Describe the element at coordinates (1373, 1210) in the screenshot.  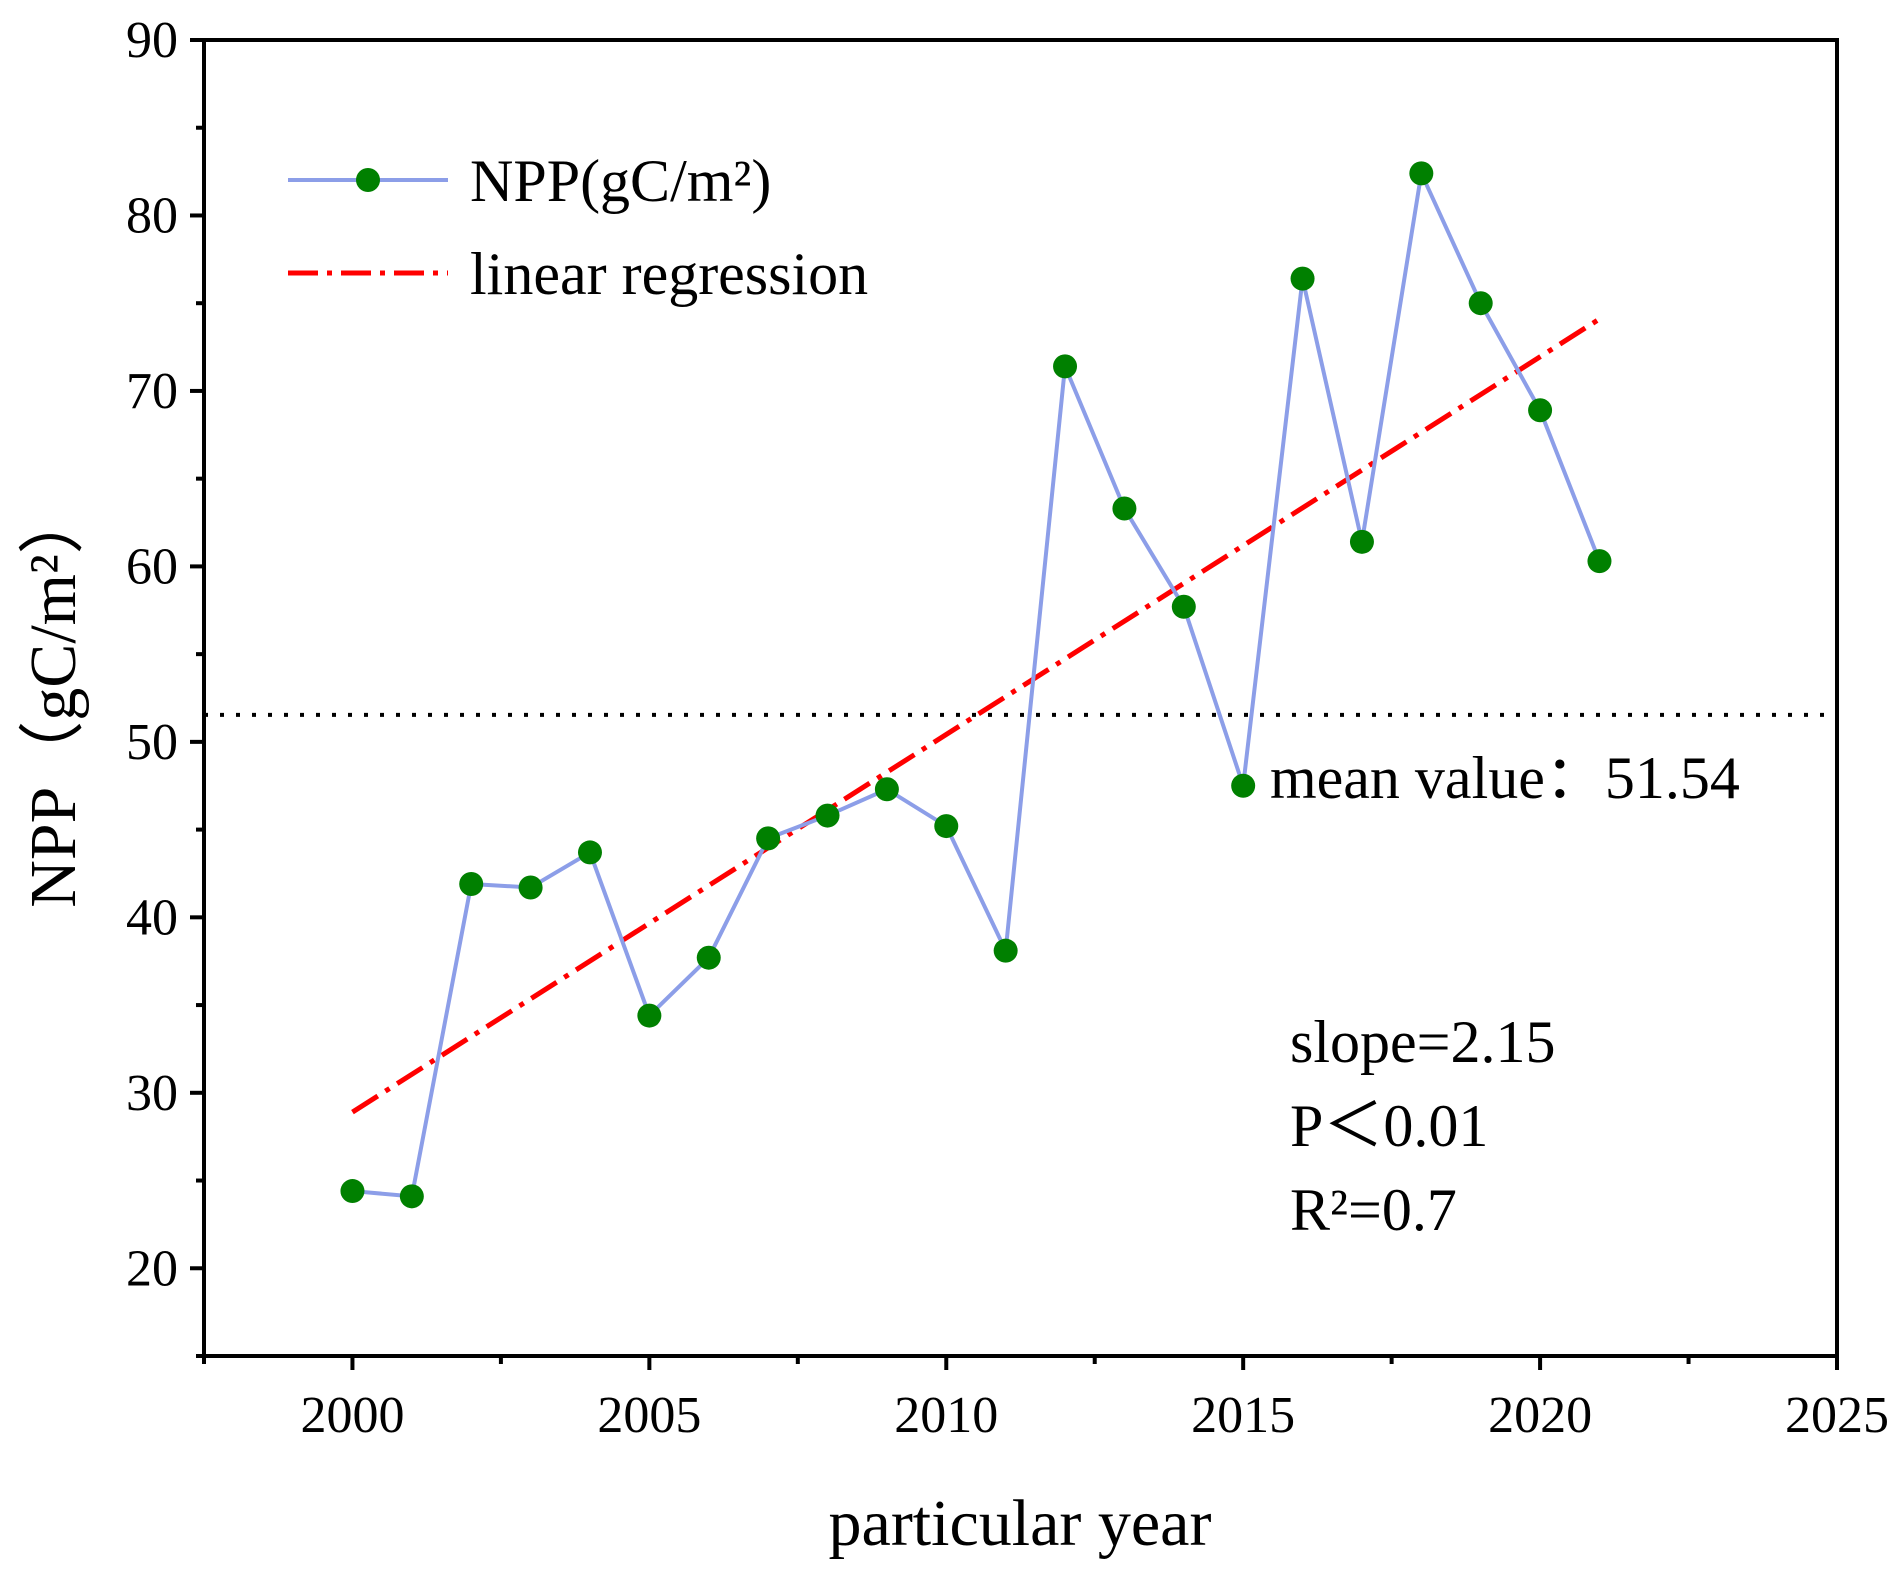
I see `r-squared-label: R²=0.7` at that location.